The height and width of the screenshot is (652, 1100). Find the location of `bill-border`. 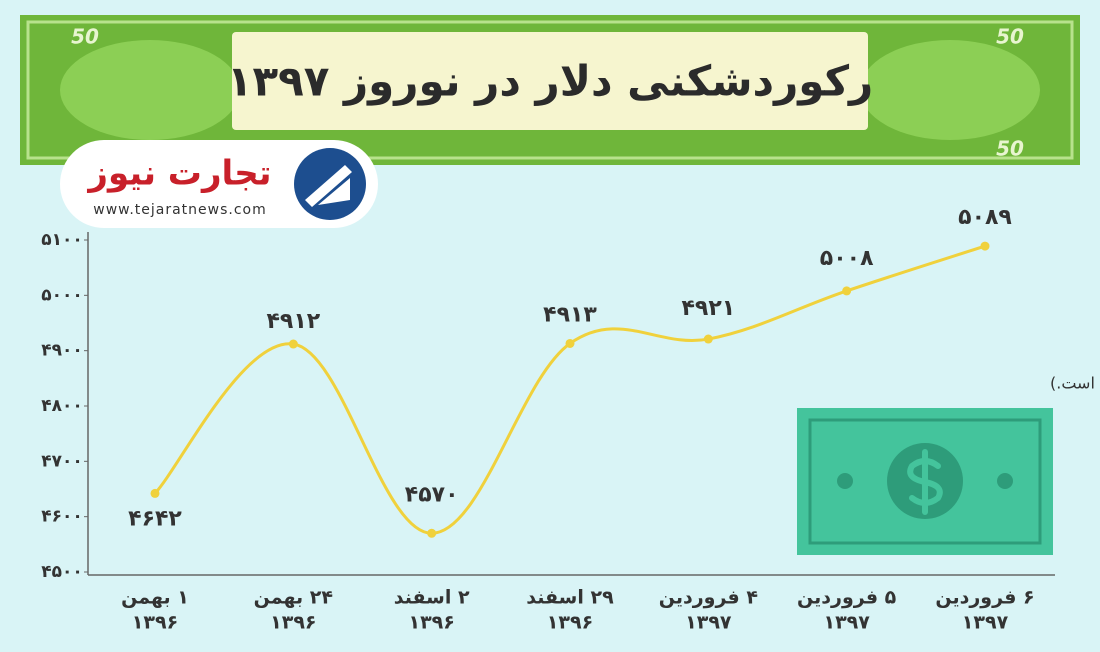

bill-border is located at coordinates (925, 481).